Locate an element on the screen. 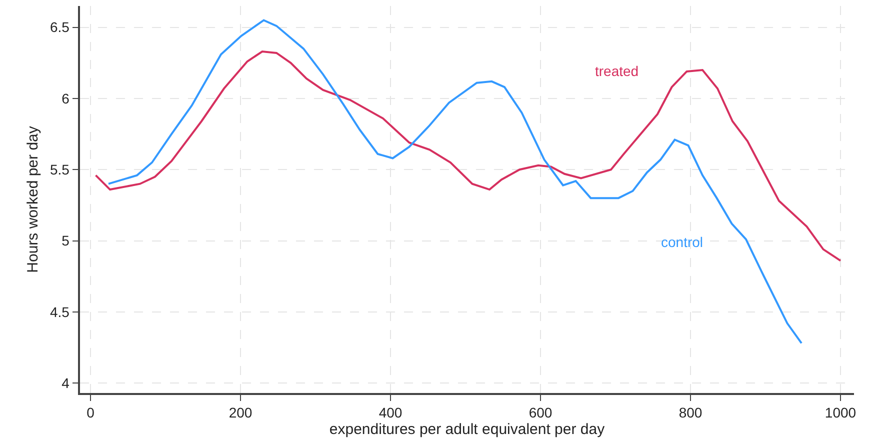  text: treated is located at coordinates (617, 71).